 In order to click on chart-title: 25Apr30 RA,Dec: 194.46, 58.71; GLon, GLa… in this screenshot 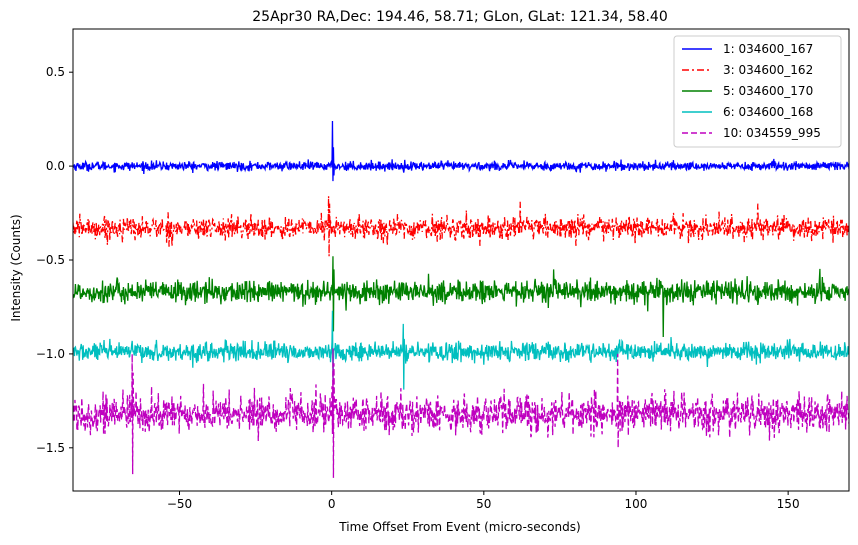, I will do `click(459, 17)`.